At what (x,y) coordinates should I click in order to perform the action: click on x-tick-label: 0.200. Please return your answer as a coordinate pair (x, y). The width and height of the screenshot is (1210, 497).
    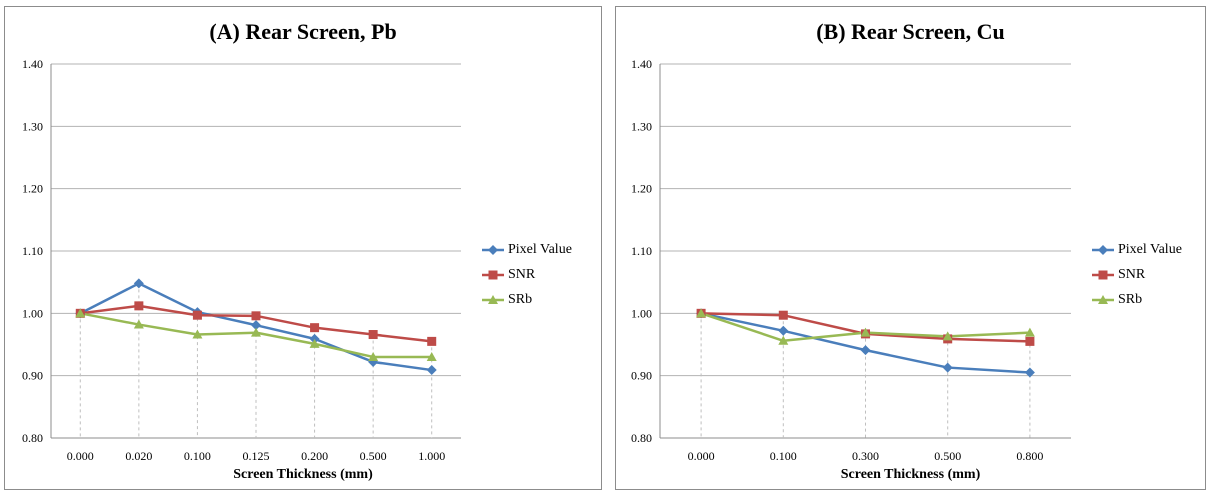
    Looking at the image, I should click on (314, 456).